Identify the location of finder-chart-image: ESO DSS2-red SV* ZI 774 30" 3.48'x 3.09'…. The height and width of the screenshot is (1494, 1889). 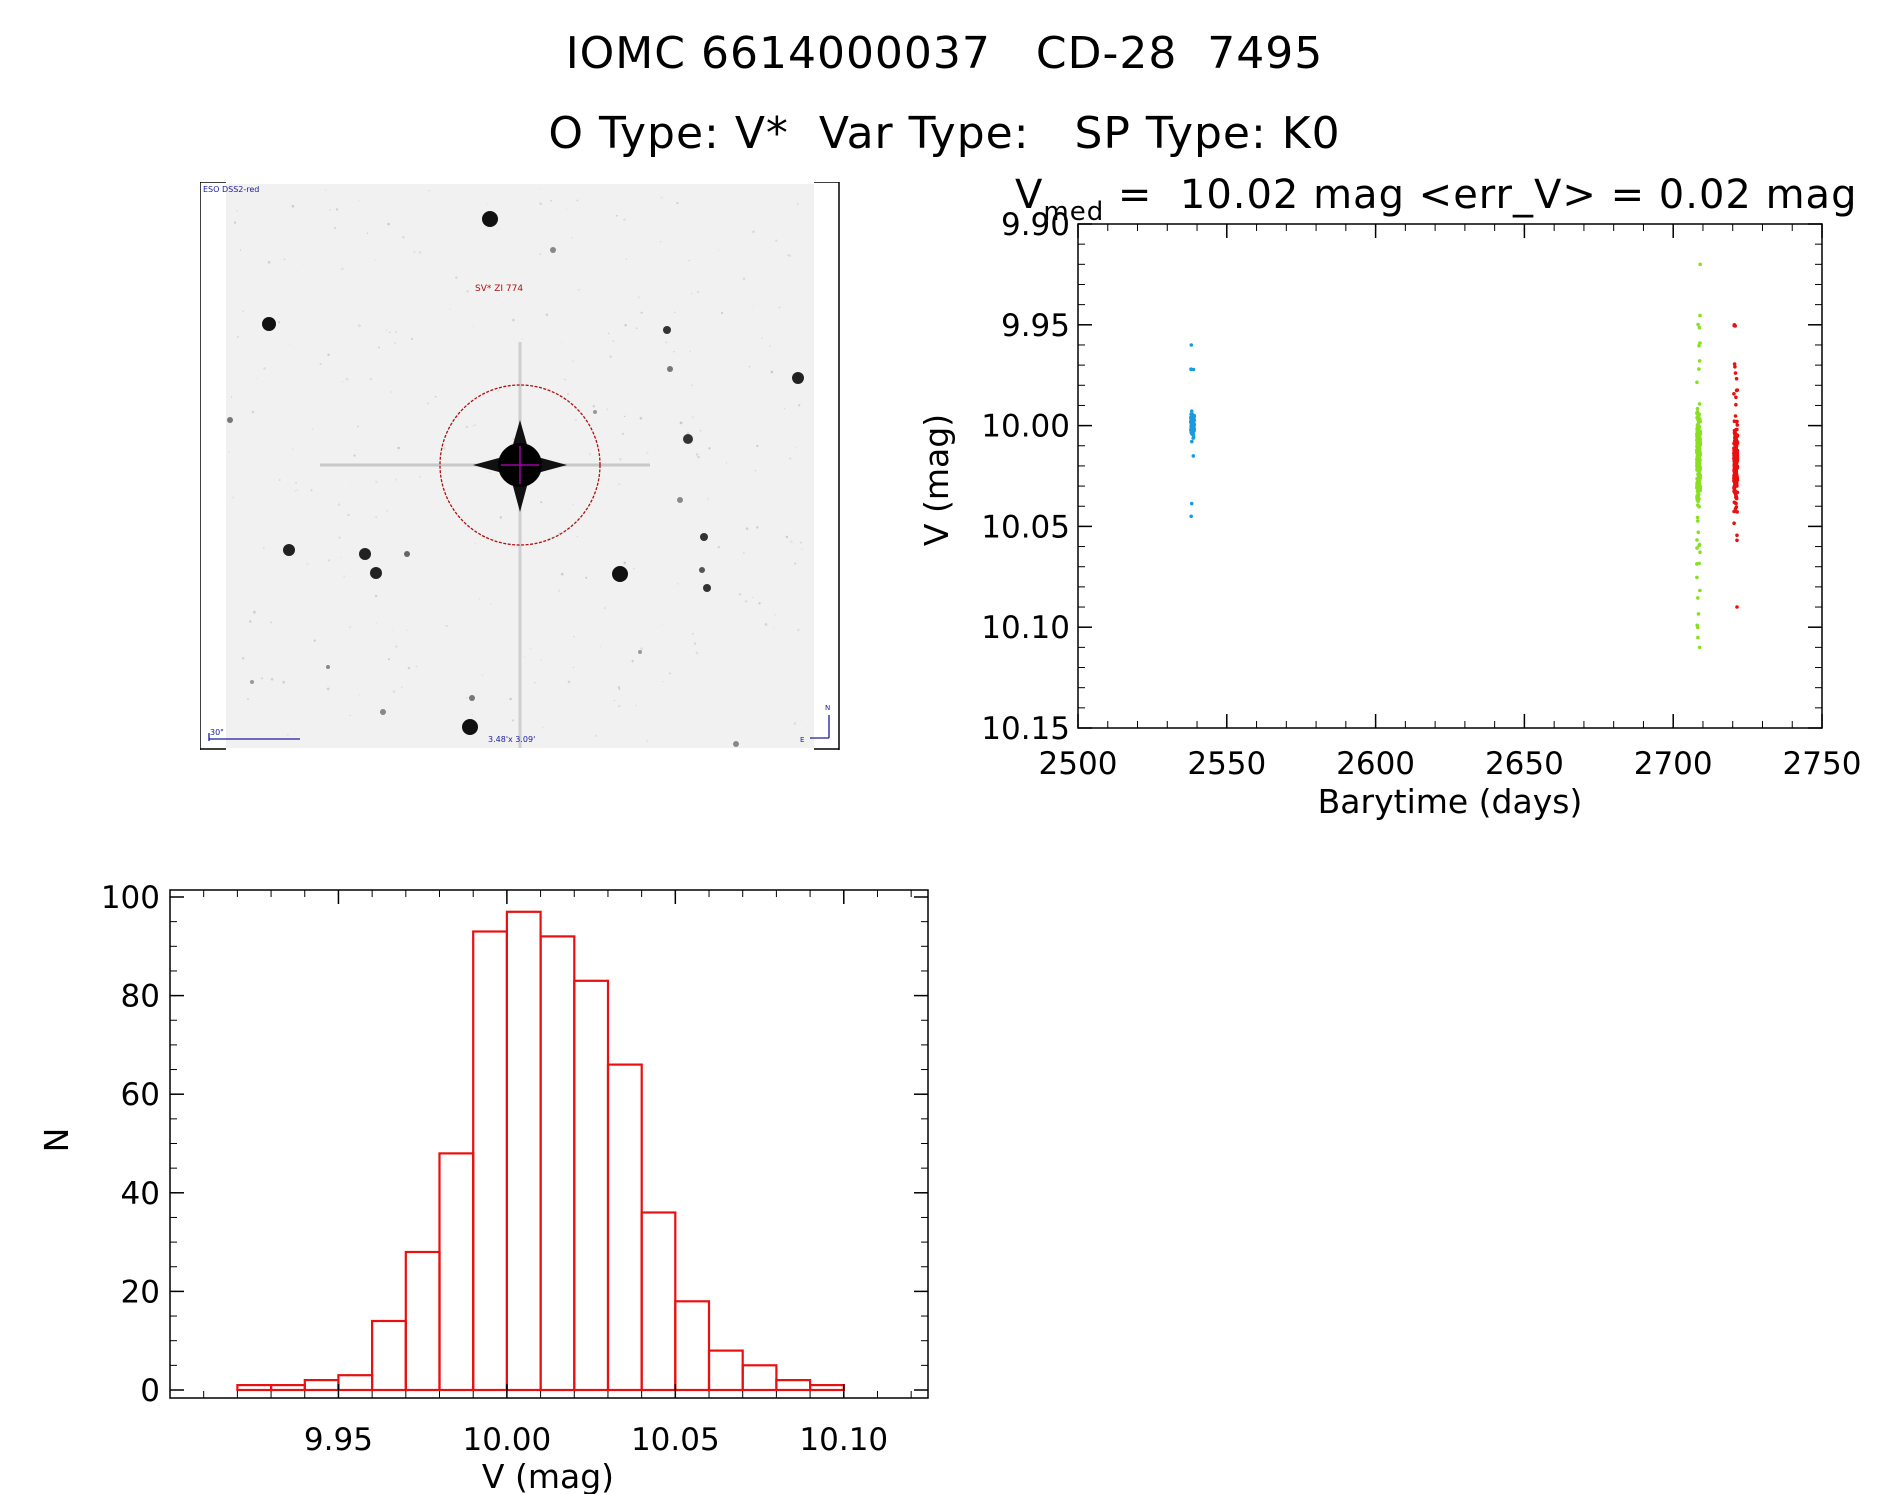
(520, 466).